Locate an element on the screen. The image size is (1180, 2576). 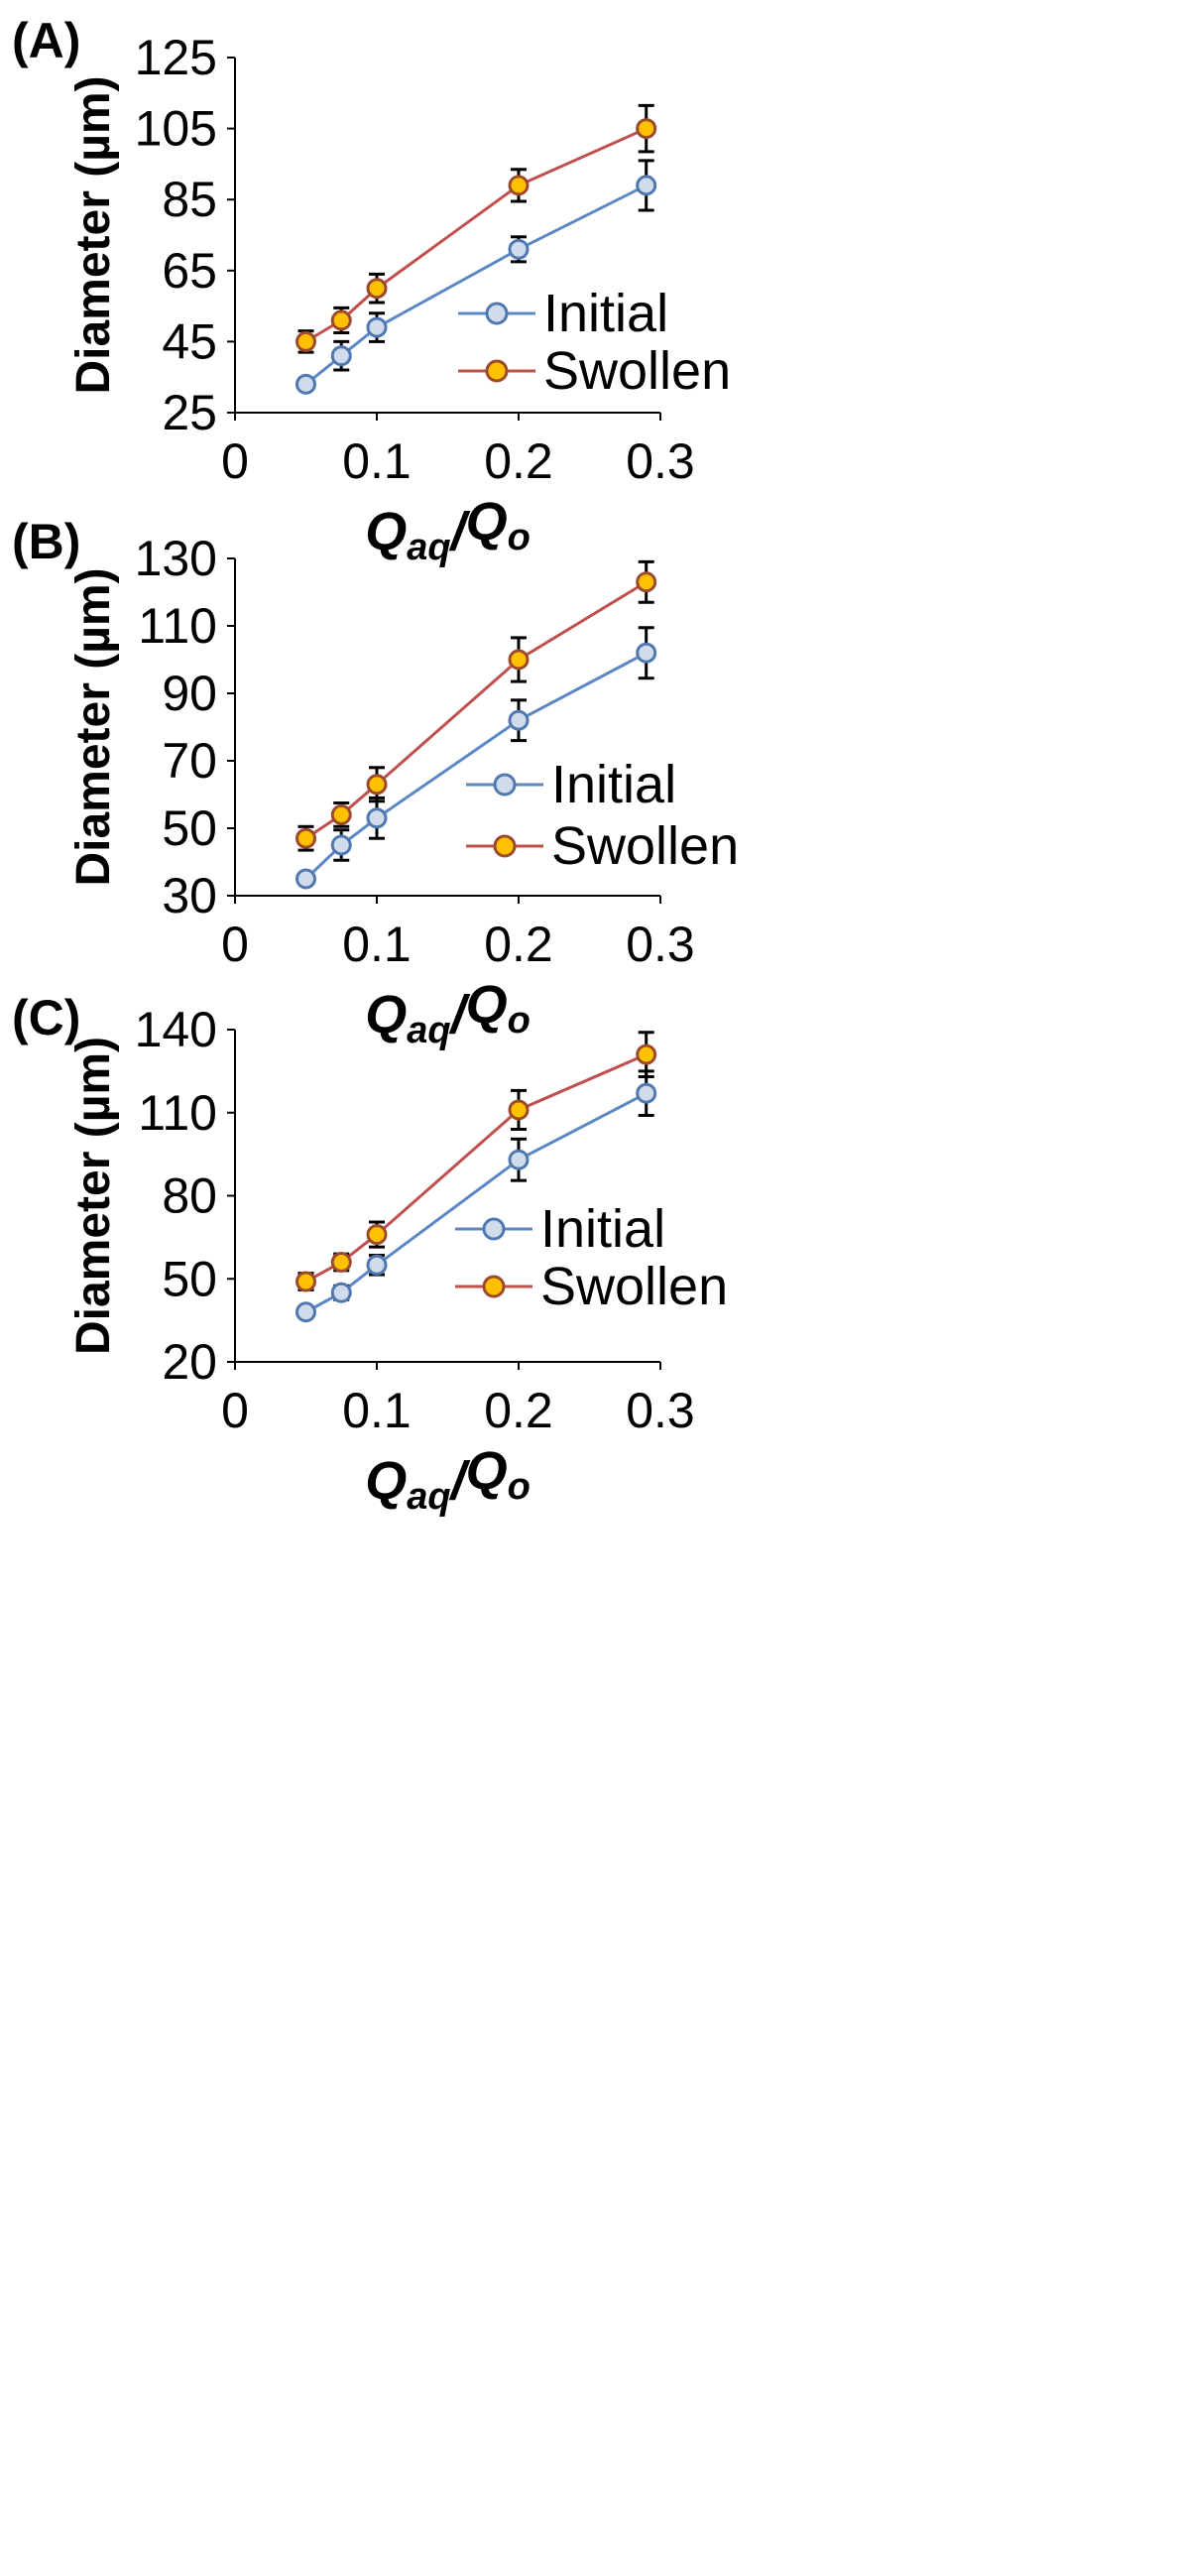
panel-label: (A) is located at coordinates (46, 40).